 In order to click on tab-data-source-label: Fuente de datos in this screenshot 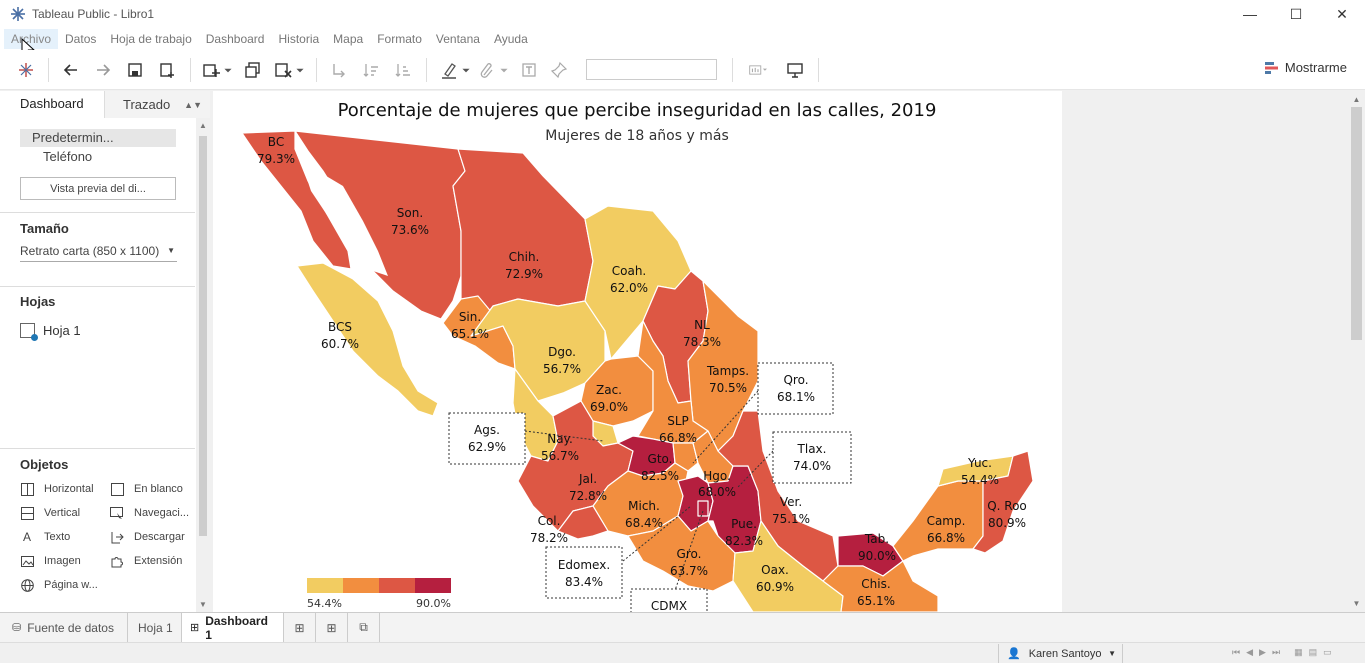, I will do `click(70, 627)`.